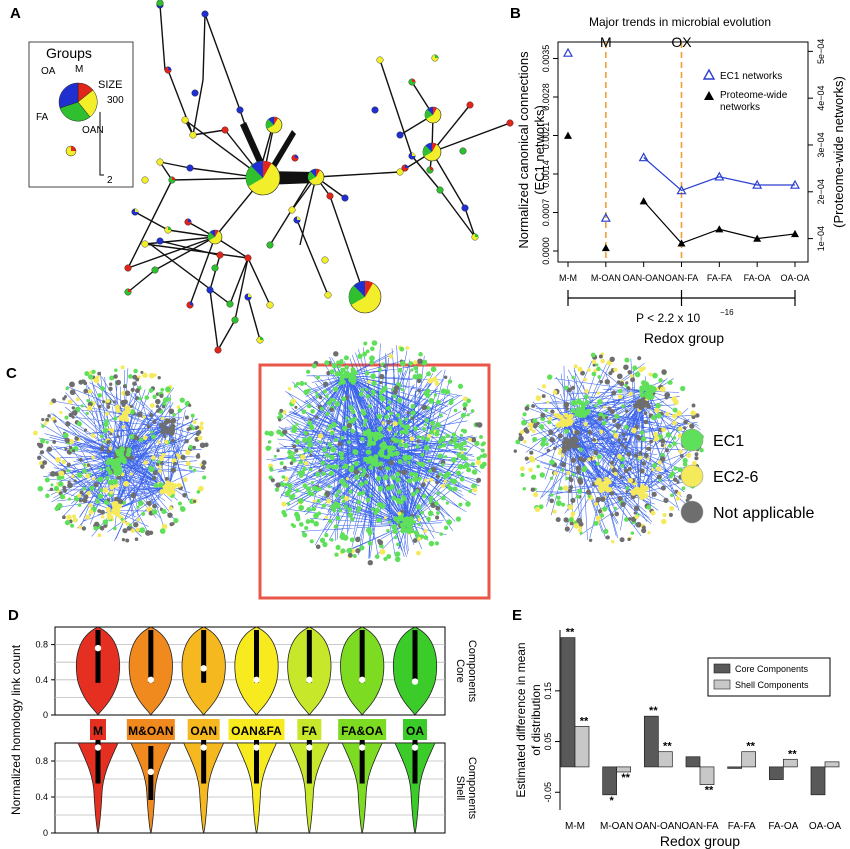  What do you see at coordinates (428, 147) in the screenshot?
I see `pie-slice-blue` at bounding box center [428, 147].